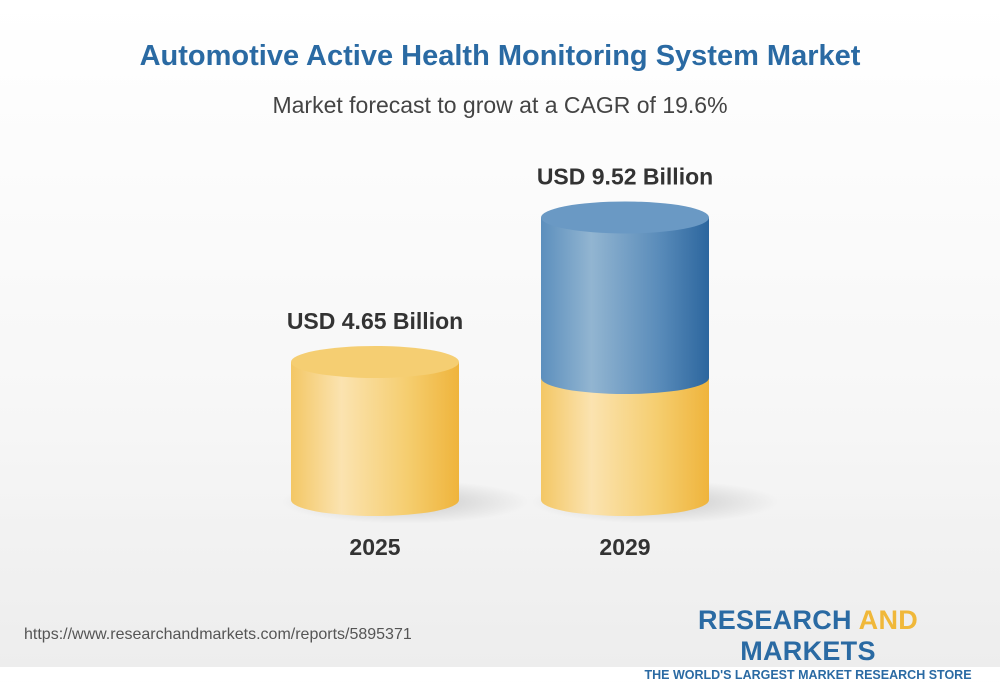  Describe the element at coordinates (375, 321) in the screenshot. I see `data-label: USD 4.65 Billion` at that location.